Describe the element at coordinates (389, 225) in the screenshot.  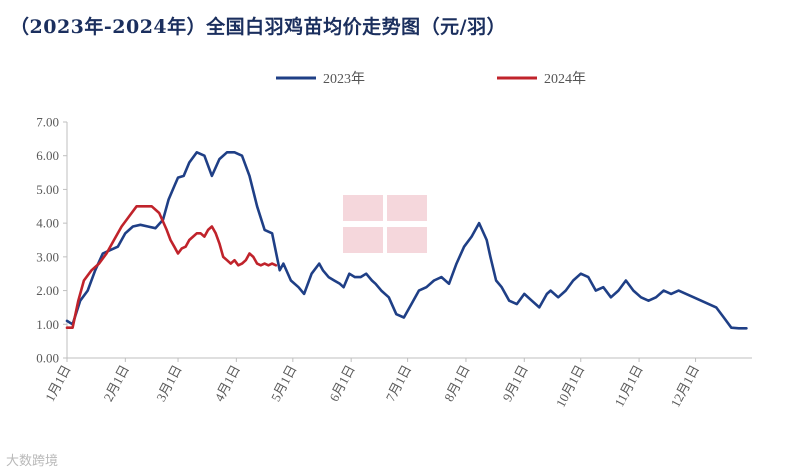
I see `watermark-logo` at that location.